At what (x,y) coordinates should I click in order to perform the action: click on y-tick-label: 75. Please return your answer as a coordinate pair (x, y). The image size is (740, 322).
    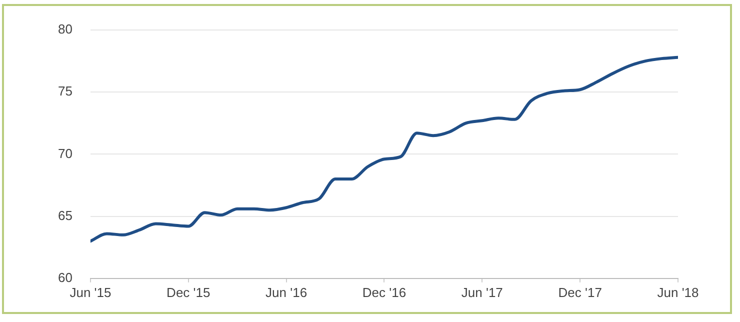
    Looking at the image, I should click on (65, 91).